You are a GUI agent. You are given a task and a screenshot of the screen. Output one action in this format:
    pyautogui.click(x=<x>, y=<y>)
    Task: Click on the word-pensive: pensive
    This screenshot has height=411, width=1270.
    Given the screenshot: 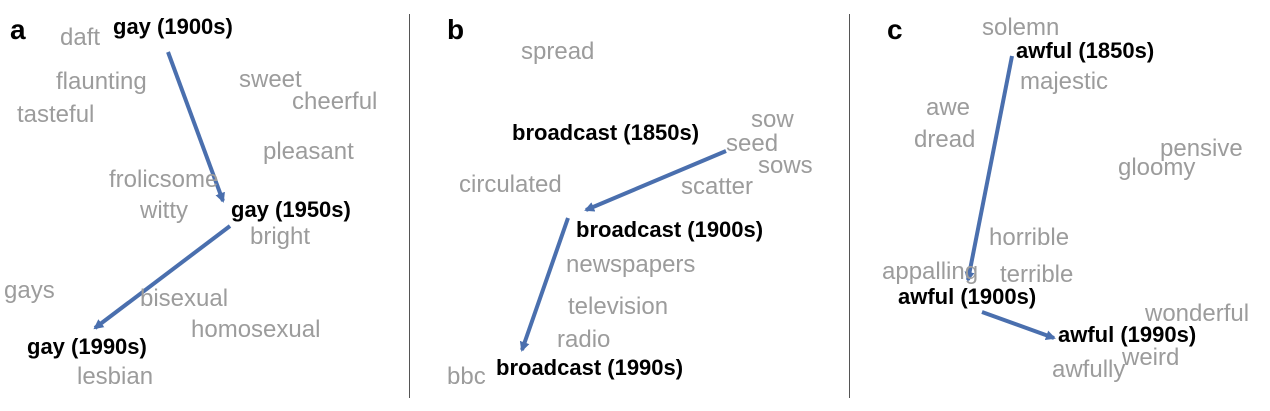 What is the action you would take?
    pyautogui.click(x=1201, y=148)
    